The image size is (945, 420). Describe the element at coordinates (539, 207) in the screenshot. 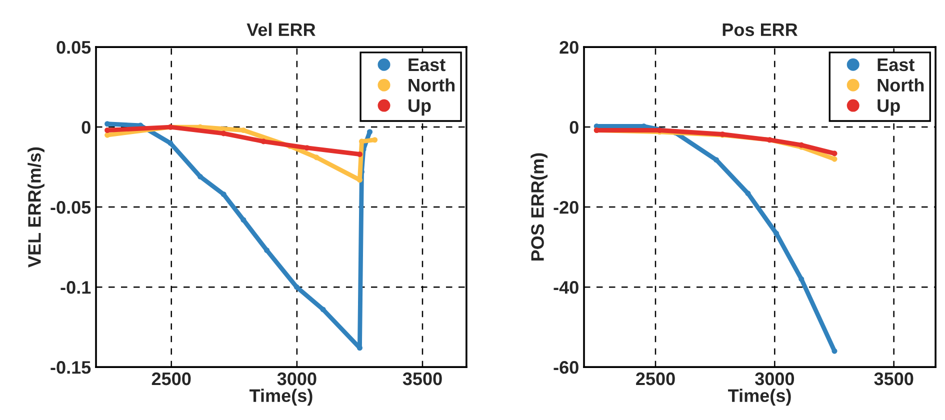

I see `y-axis-title: POS ERR(m)` at that location.